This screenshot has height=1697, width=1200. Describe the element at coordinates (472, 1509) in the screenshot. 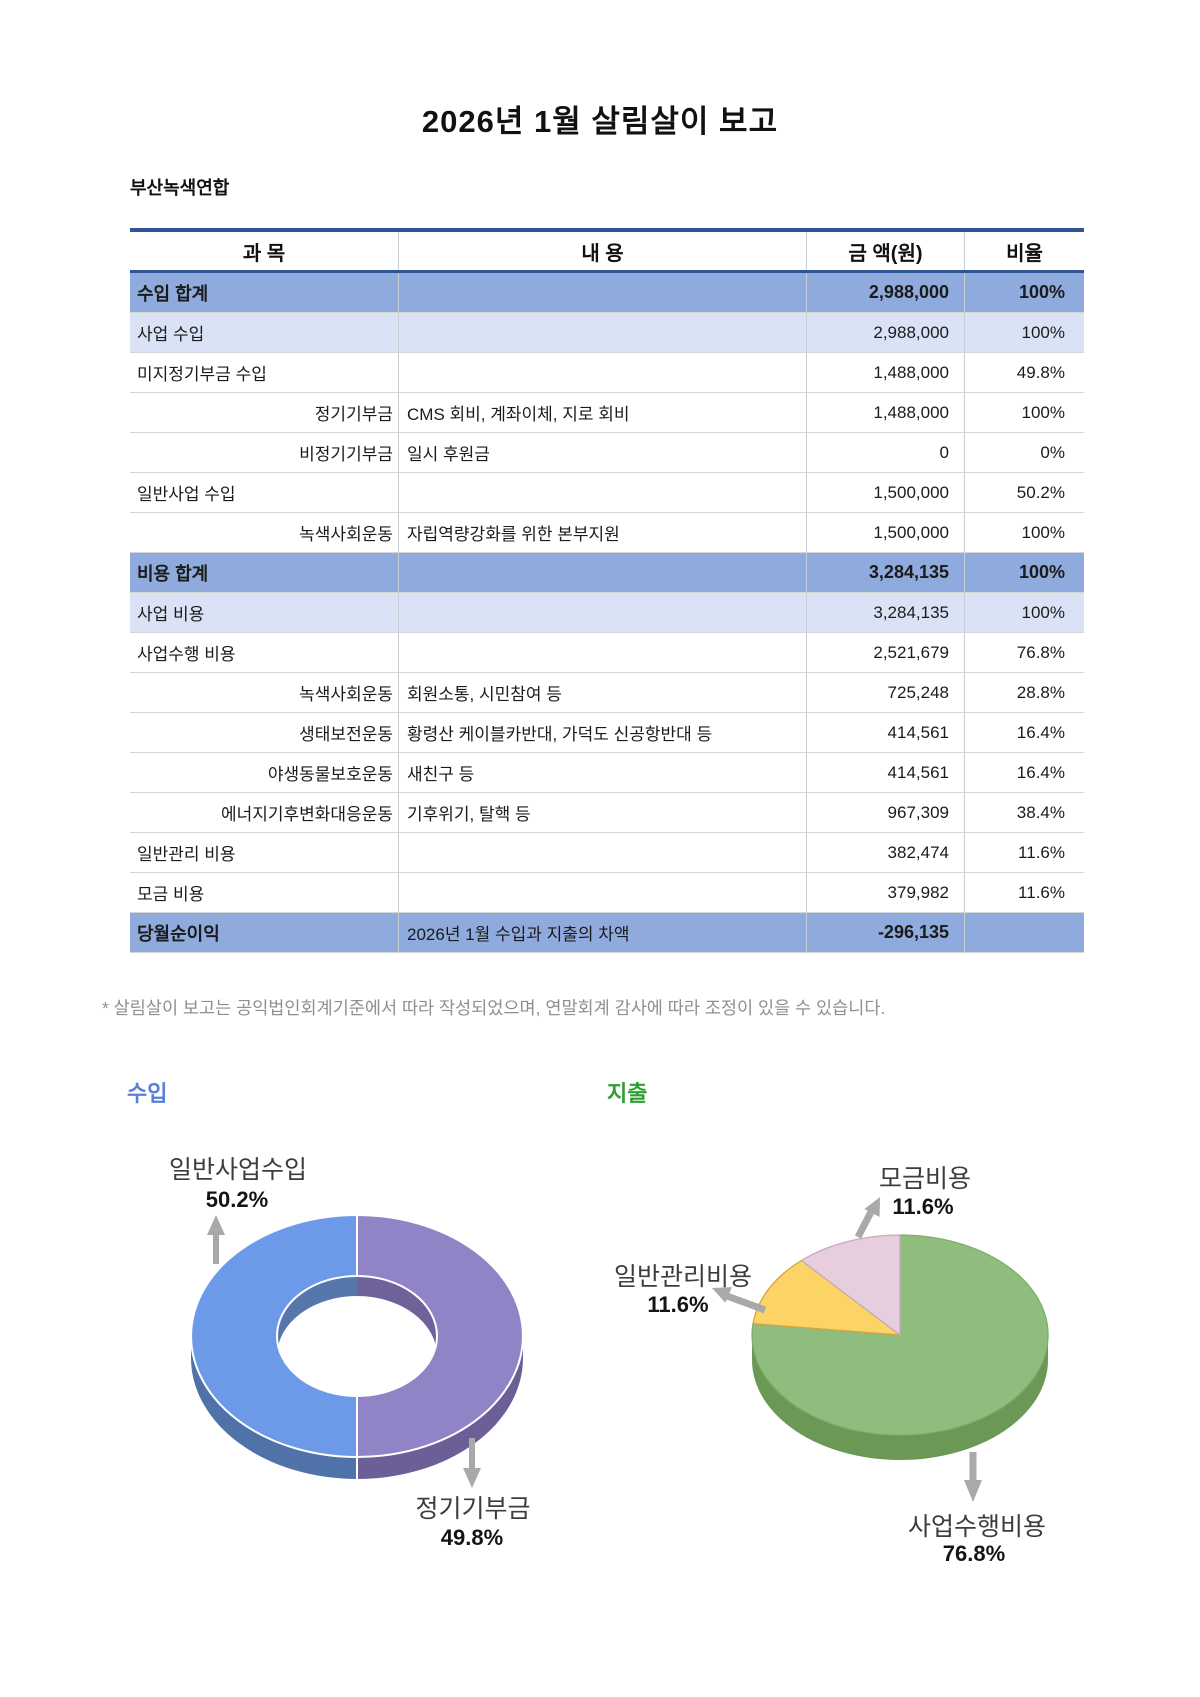

I see `income-slice2-label: 정기기부금` at that location.